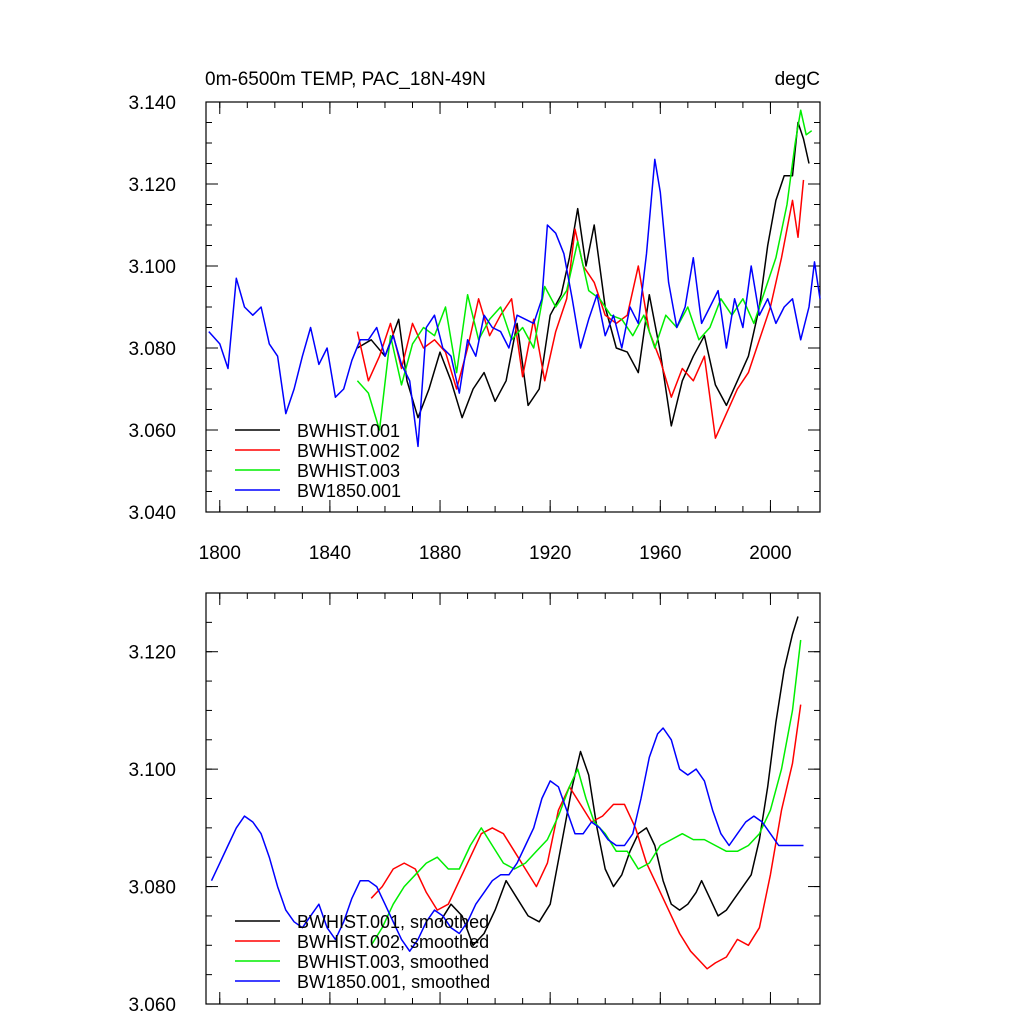  What do you see at coordinates (393, 982) in the screenshot?
I see `legend-label: BW1850.001, smoothed` at bounding box center [393, 982].